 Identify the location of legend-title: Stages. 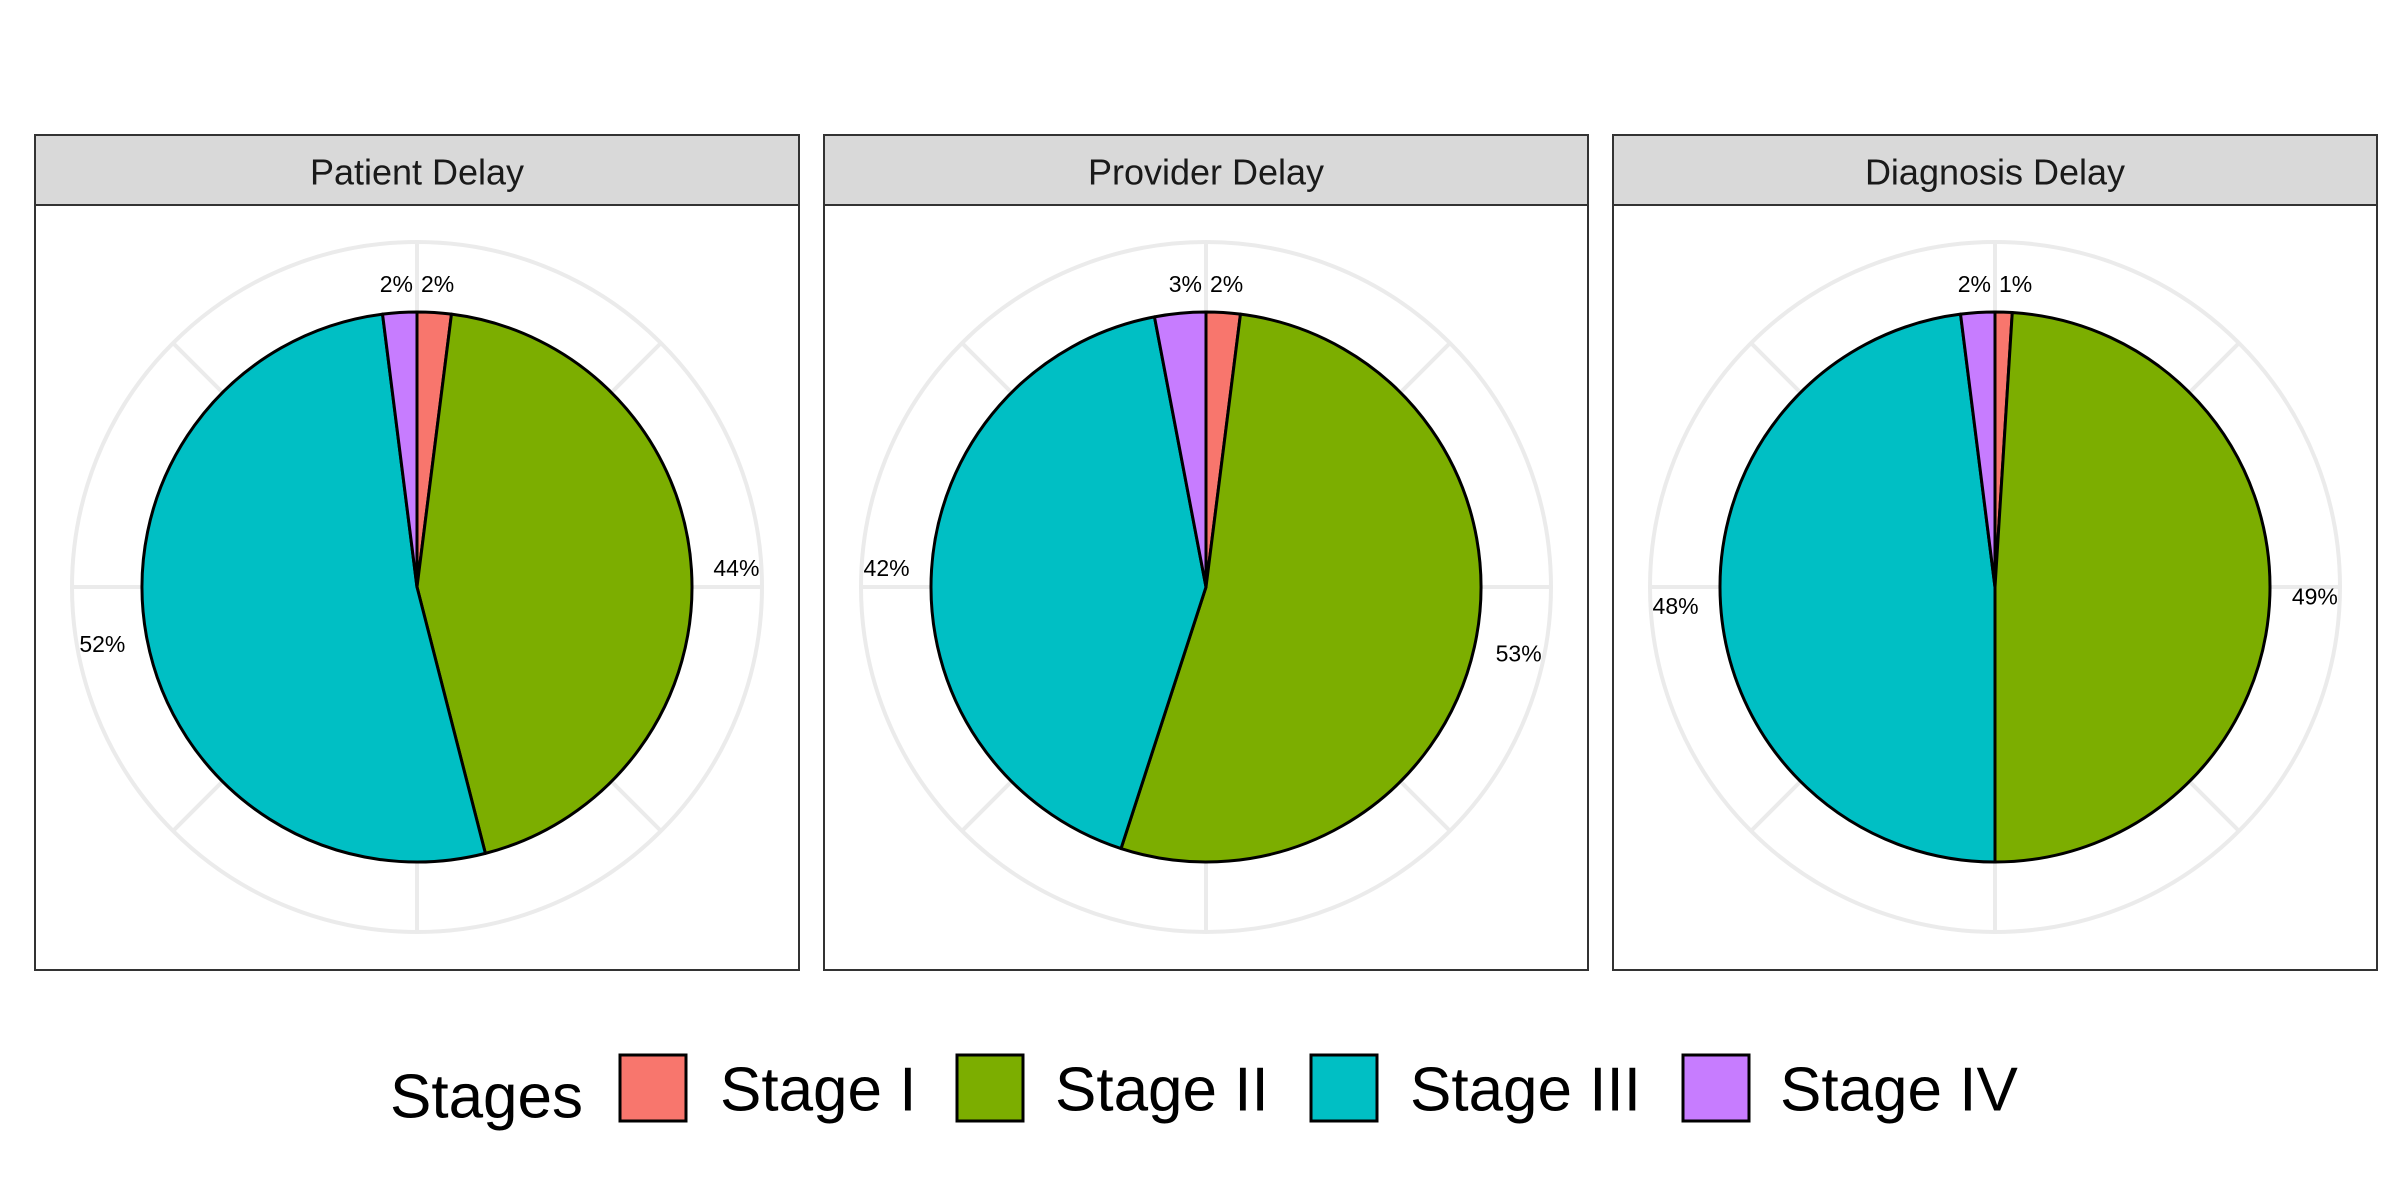
(486, 1097).